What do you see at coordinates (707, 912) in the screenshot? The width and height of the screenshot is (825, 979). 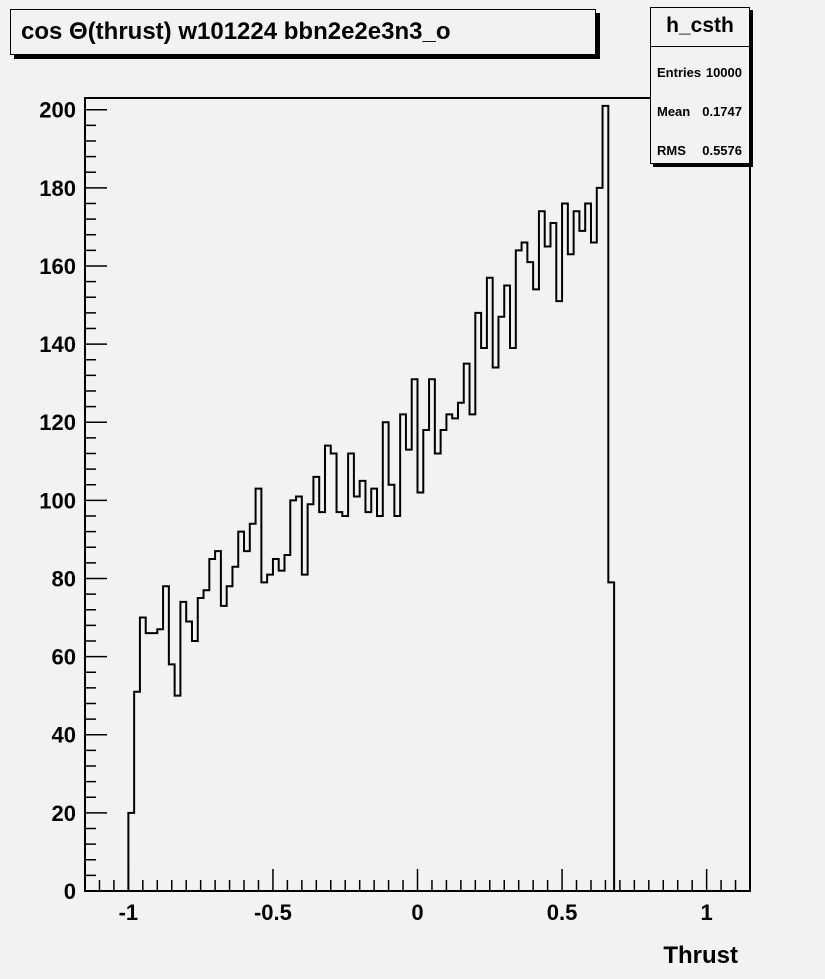 I see `x-tick-label: 1` at bounding box center [707, 912].